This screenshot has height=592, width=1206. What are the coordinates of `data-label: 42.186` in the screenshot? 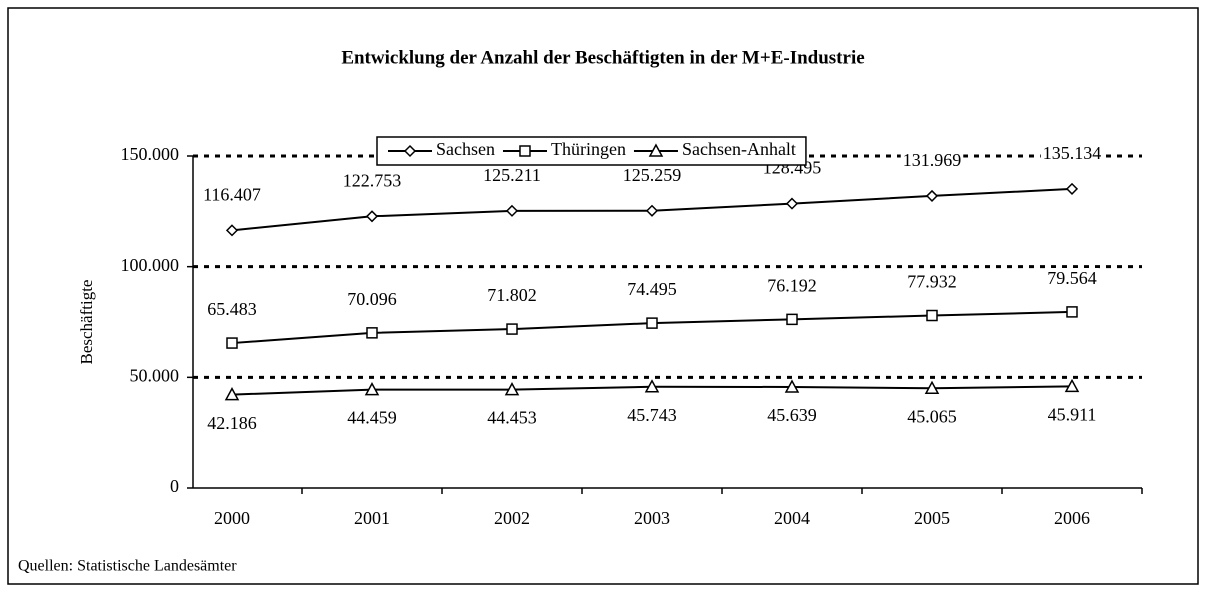 It's located at (232, 423).